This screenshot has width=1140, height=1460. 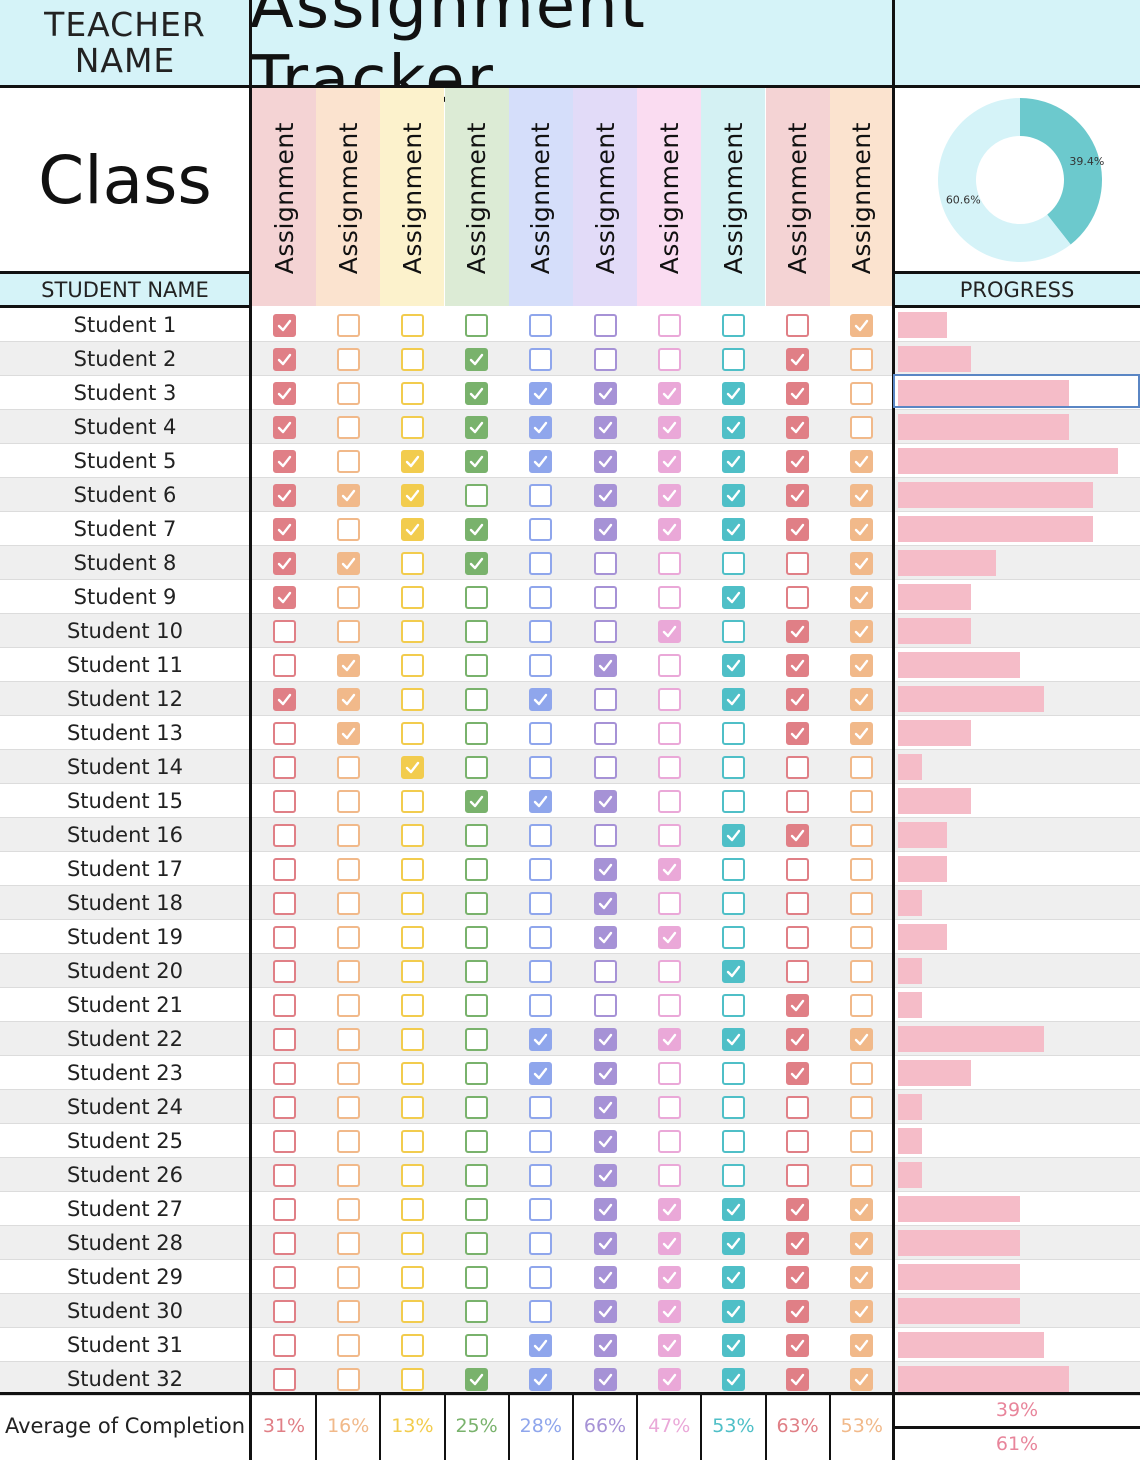 I want to click on student-name: Student 1, so click(x=125, y=325).